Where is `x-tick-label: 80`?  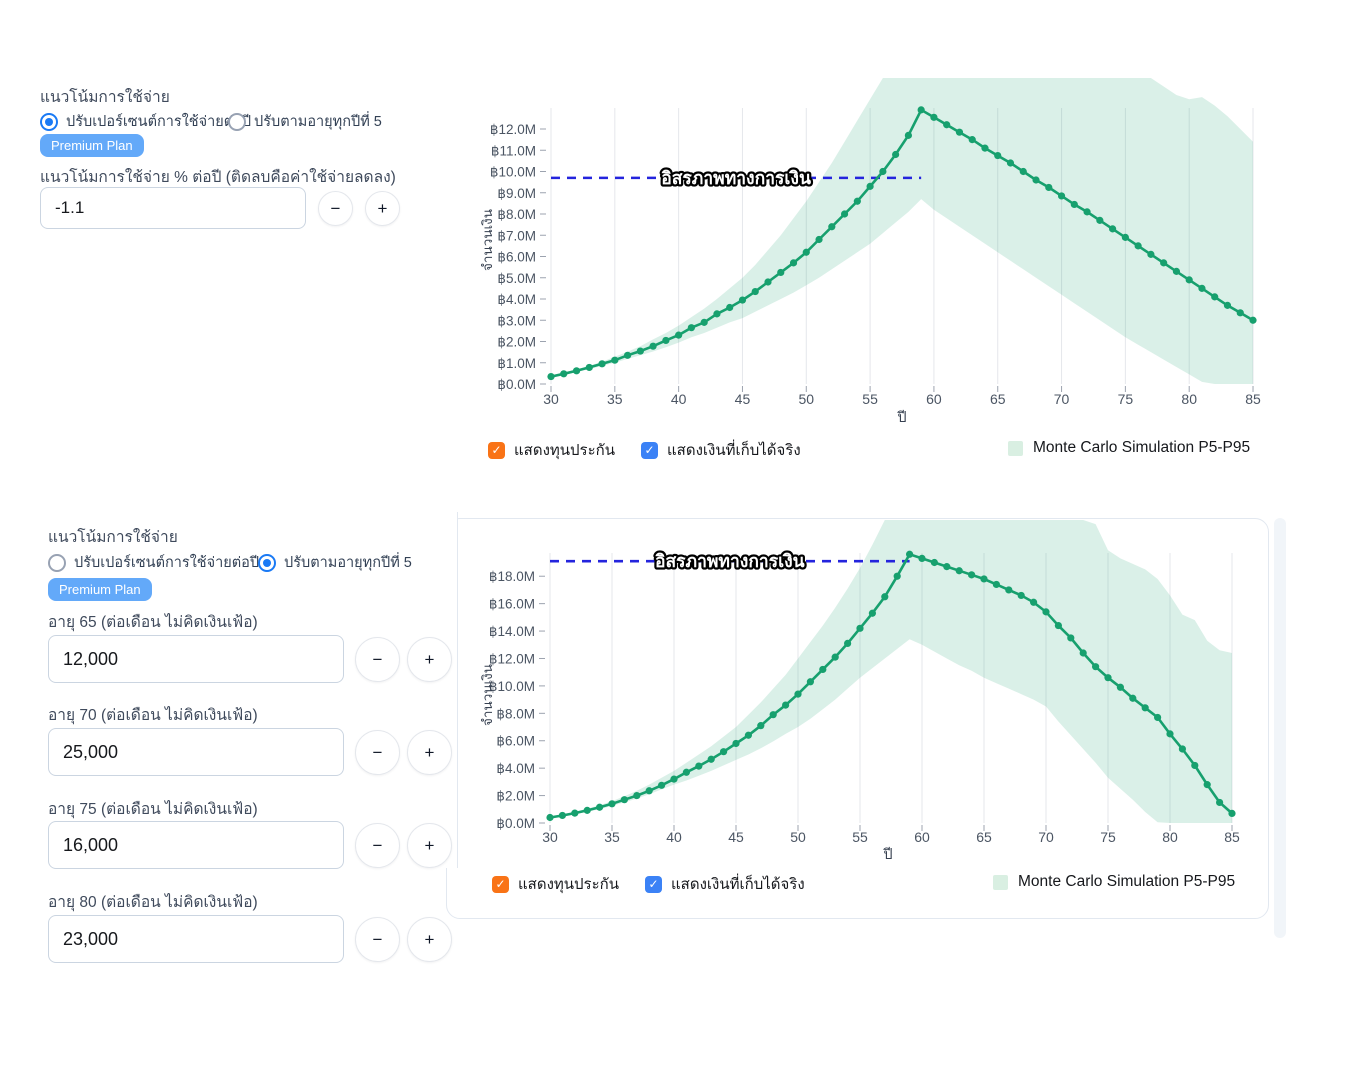 x-tick-label: 80 is located at coordinates (1170, 837).